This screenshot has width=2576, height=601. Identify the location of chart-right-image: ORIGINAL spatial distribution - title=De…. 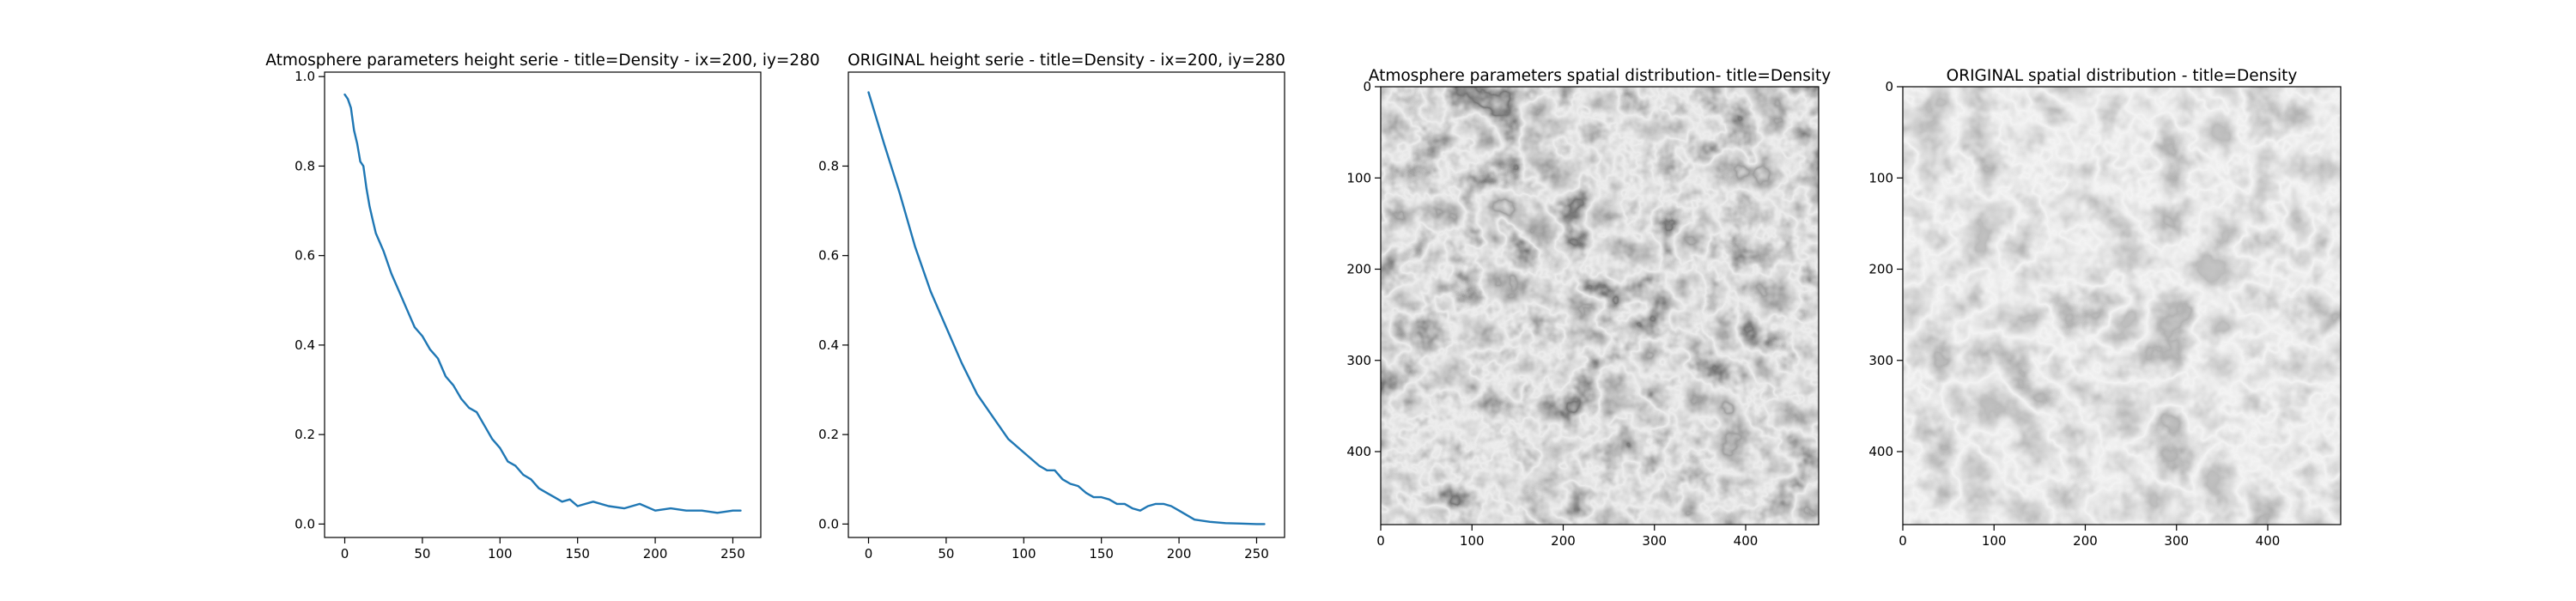
(2105, 308).